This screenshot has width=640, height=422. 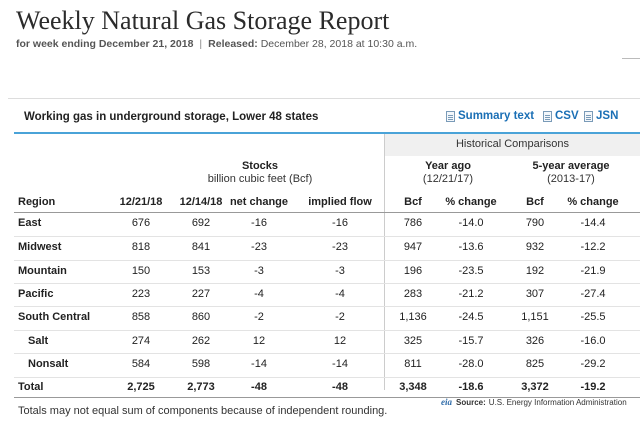 I want to click on table-cell: -13.6, so click(x=471, y=247).